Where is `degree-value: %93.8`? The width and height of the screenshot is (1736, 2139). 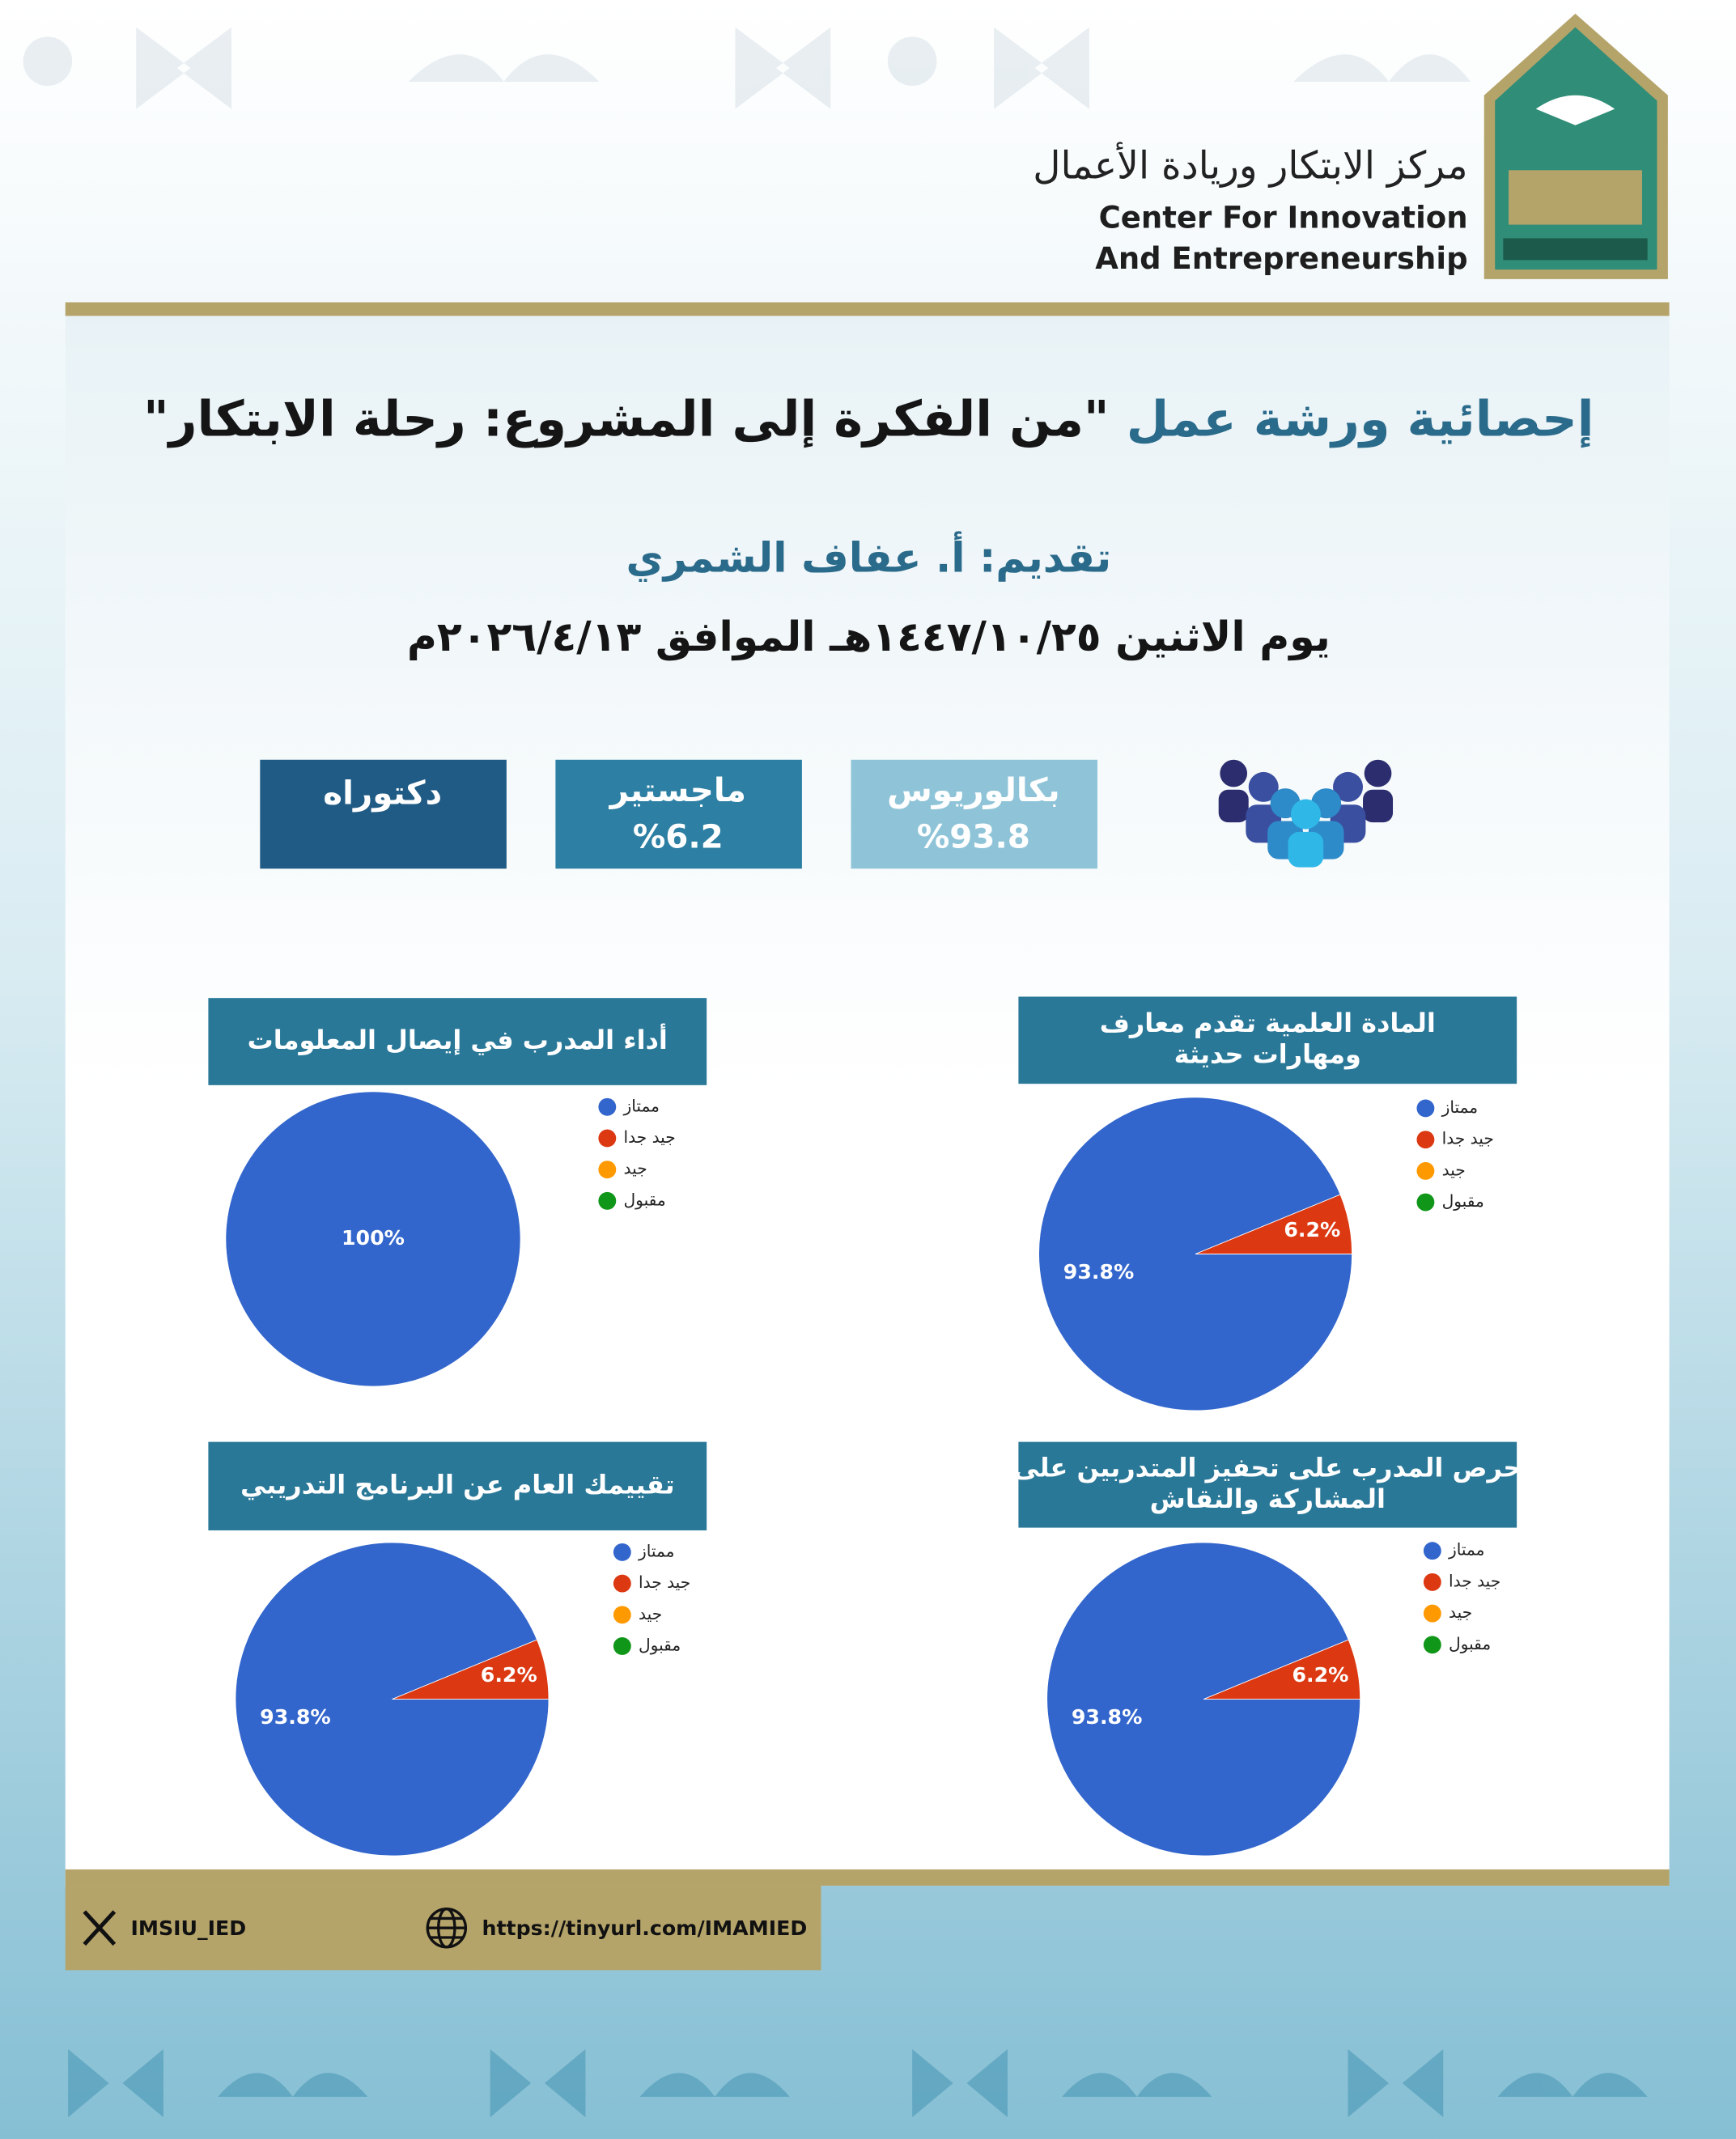 degree-value: %93.8 is located at coordinates (973, 836).